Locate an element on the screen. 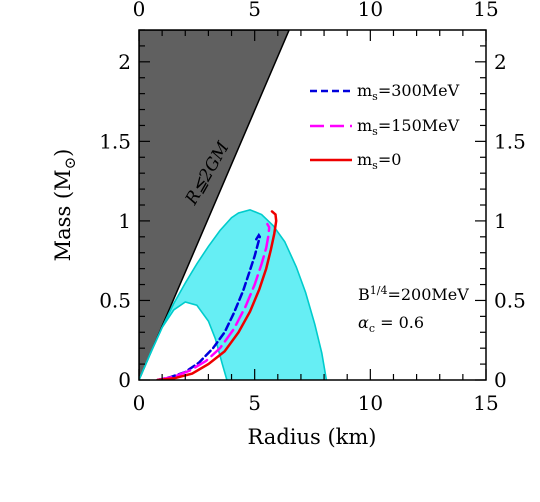 The width and height of the screenshot is (540, 502). y-tick-label-right: 0.5 is located at coordinates (510, 300).